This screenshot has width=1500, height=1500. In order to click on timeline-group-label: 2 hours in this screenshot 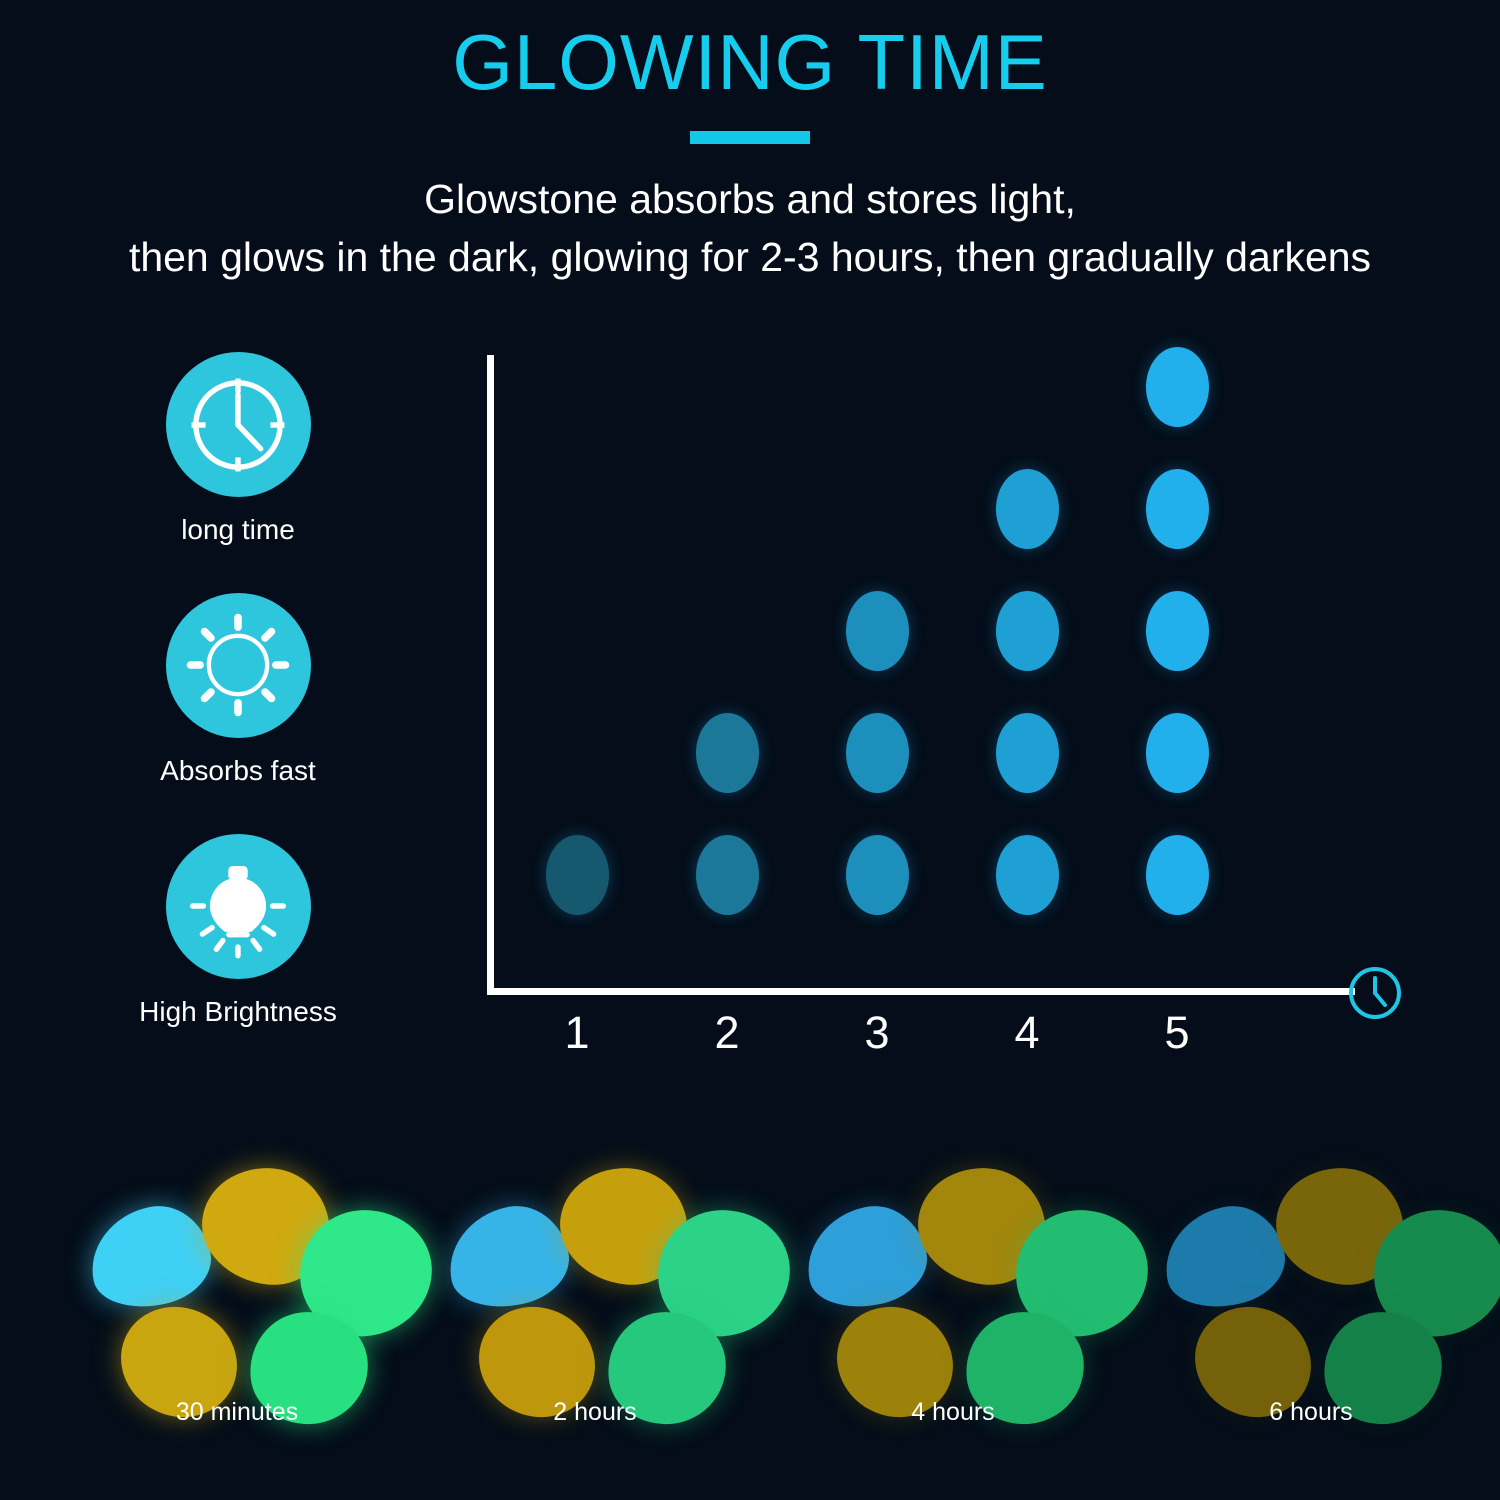, I will do `click(595, 1412)`.